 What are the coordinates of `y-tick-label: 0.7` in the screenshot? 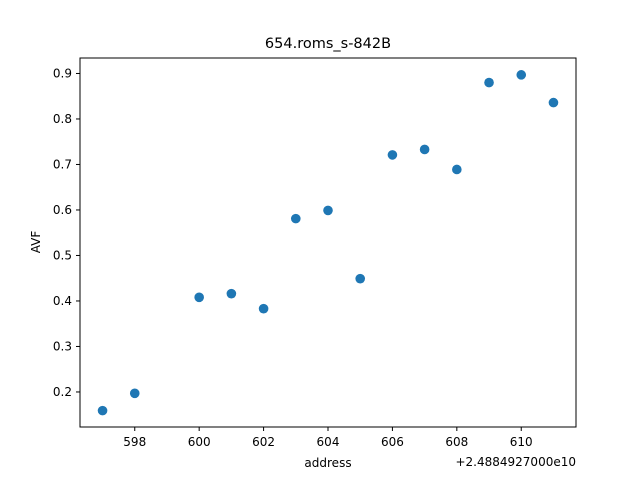 It's located at (62, 164).